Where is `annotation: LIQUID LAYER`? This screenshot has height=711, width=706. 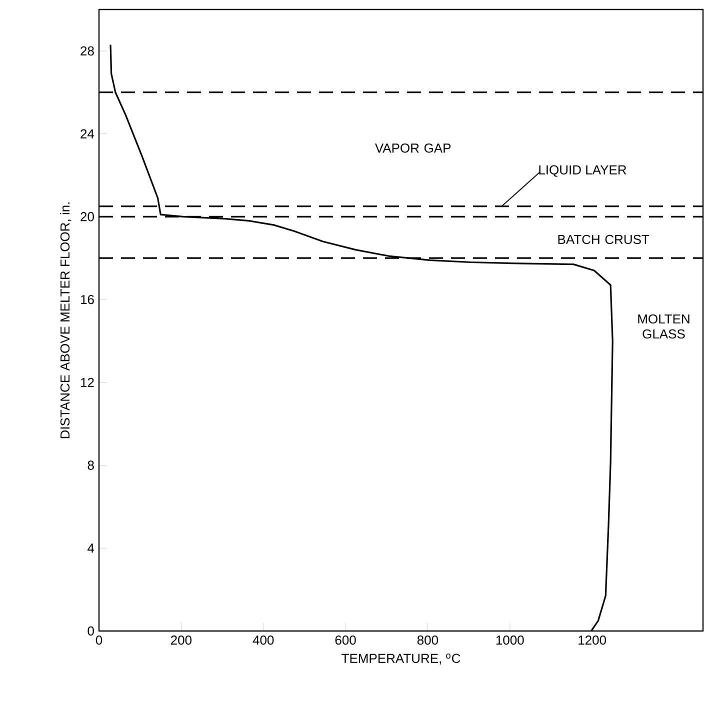 annotation: LIQUID LAYER is located at coordinates (582, 171).